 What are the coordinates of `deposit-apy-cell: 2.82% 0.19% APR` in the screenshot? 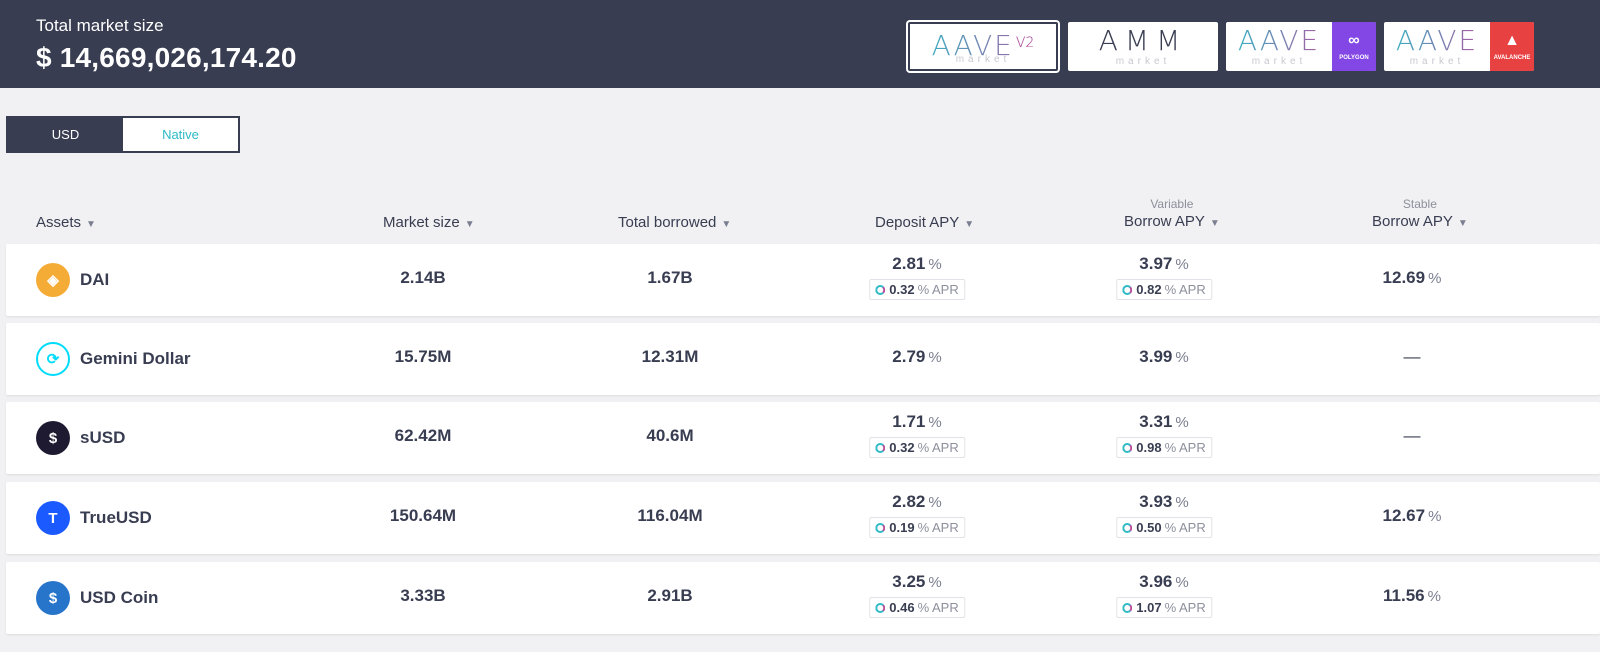 It's located at (917, 515).